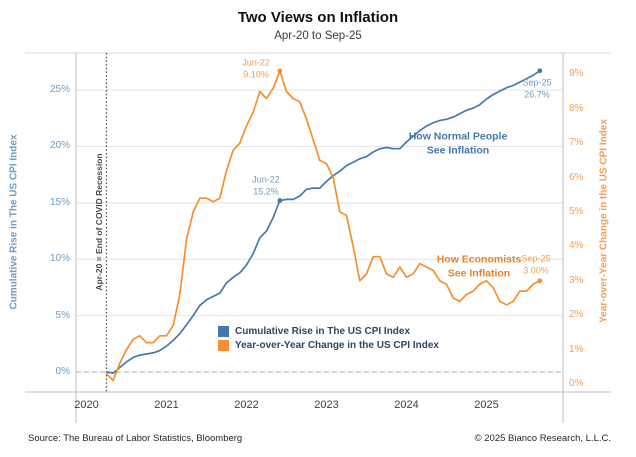 This screenshot has height=457, width=636. Describe the element at coordinates (406, 405) in the screenshot. I see `x-axis-tick: 2024` at that location.